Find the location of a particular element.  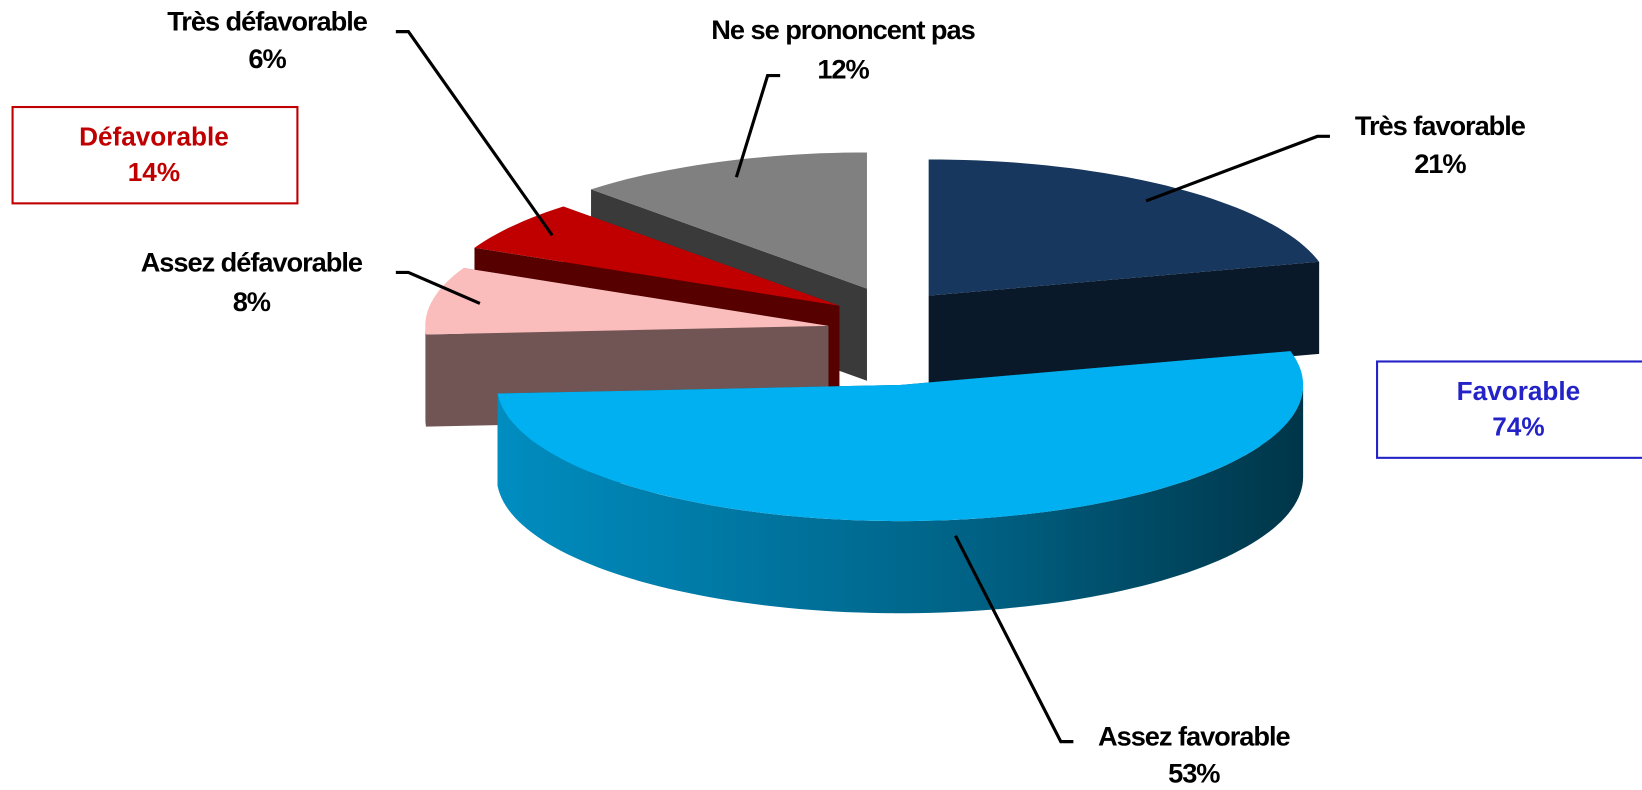

annotation-text: Défavorable is located at coordinates (154, 136).